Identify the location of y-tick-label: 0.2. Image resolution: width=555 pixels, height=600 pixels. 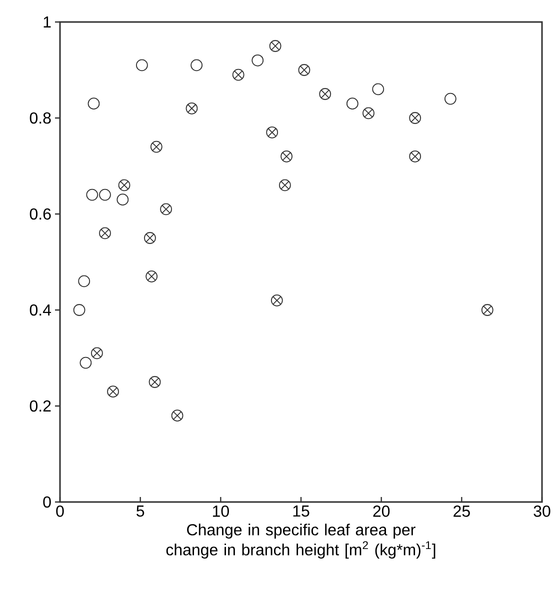
(40, 406).